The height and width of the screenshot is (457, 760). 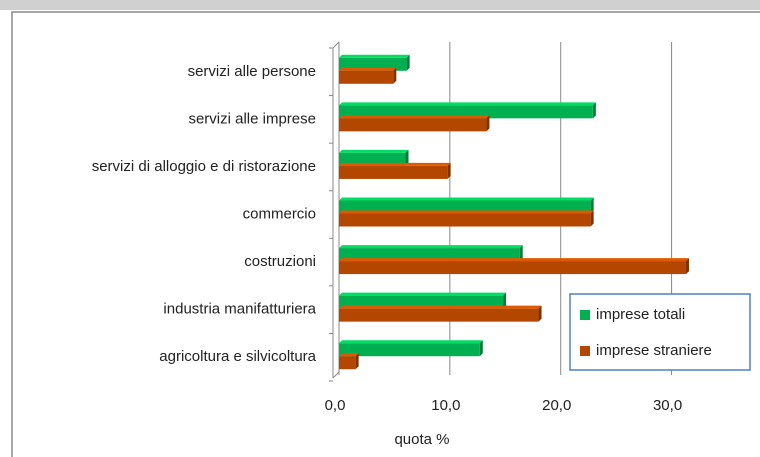 What do you see at coordinates (667, 405) in the screenshot?
I see `x-tick-label: 30,0` at bounding box center [667, 405].